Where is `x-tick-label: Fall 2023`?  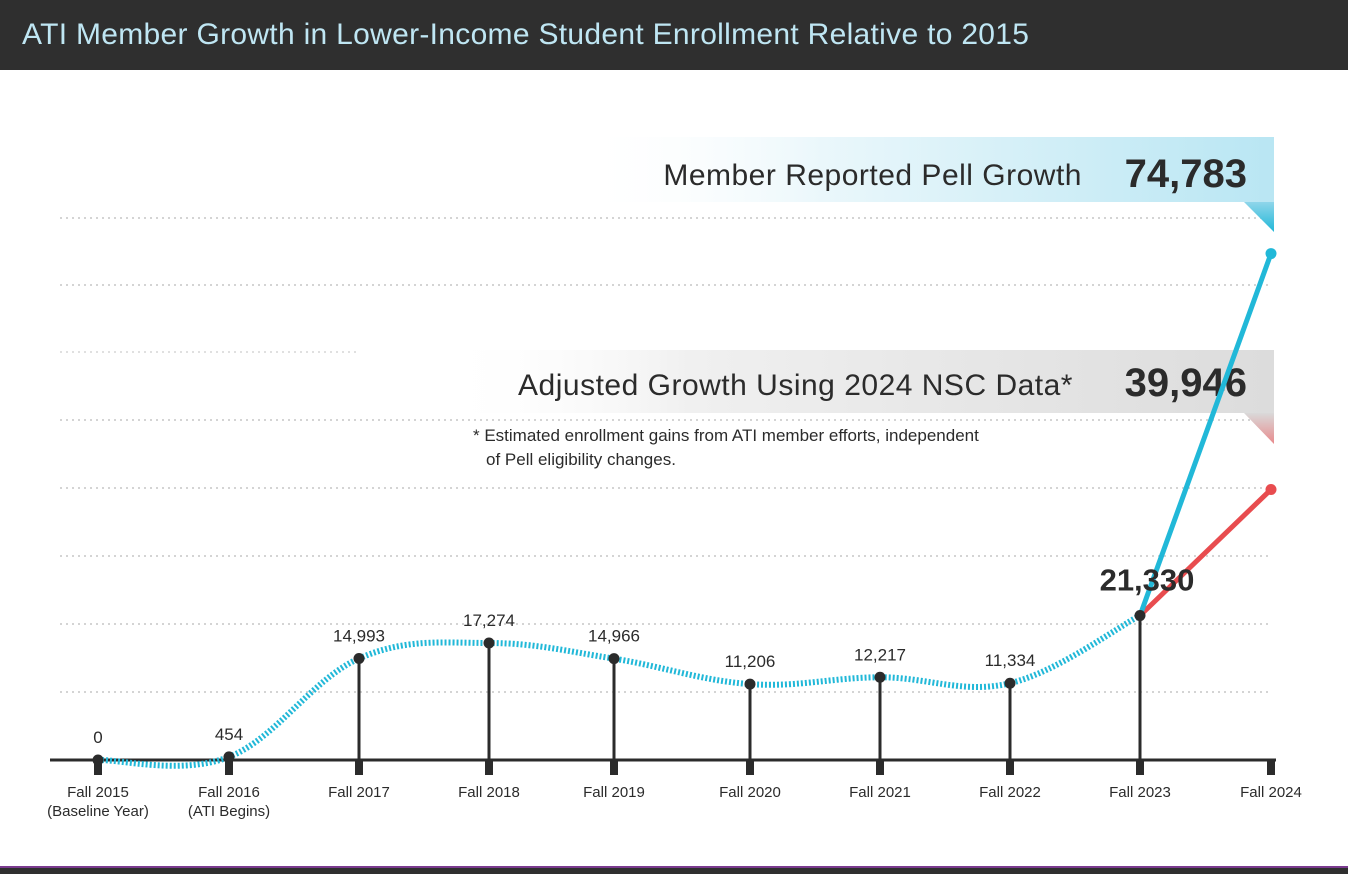 x-tick-label: Fall 2023 is located at coordinates (1140, 792).